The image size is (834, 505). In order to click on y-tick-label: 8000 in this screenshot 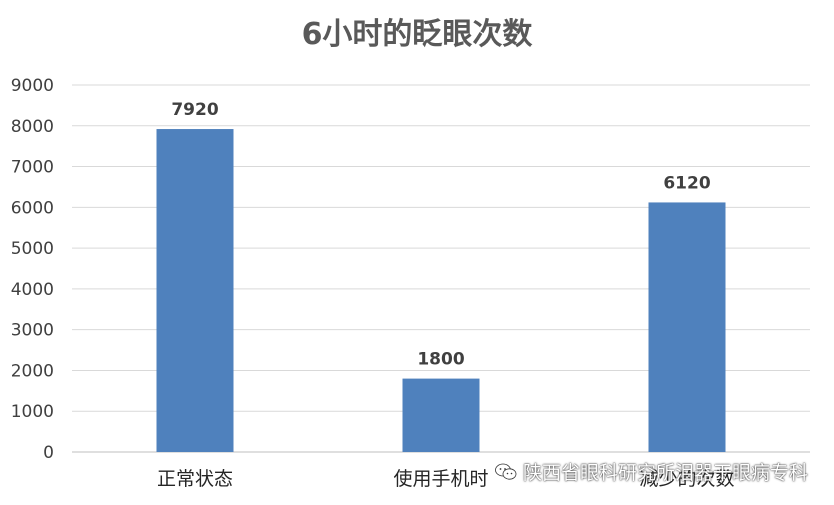, I will do `click(32, 127)`.